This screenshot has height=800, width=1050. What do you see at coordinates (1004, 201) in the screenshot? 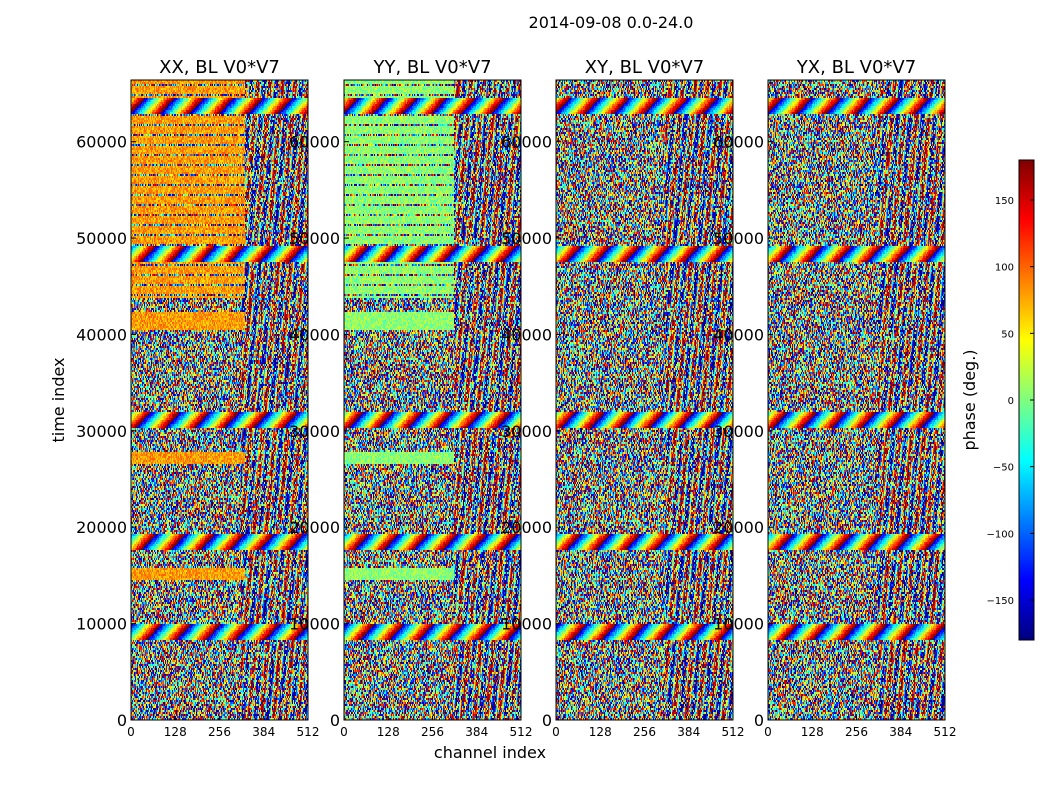
I see `colorbar-tick-label: 150` at bounding box center [1004, 201].